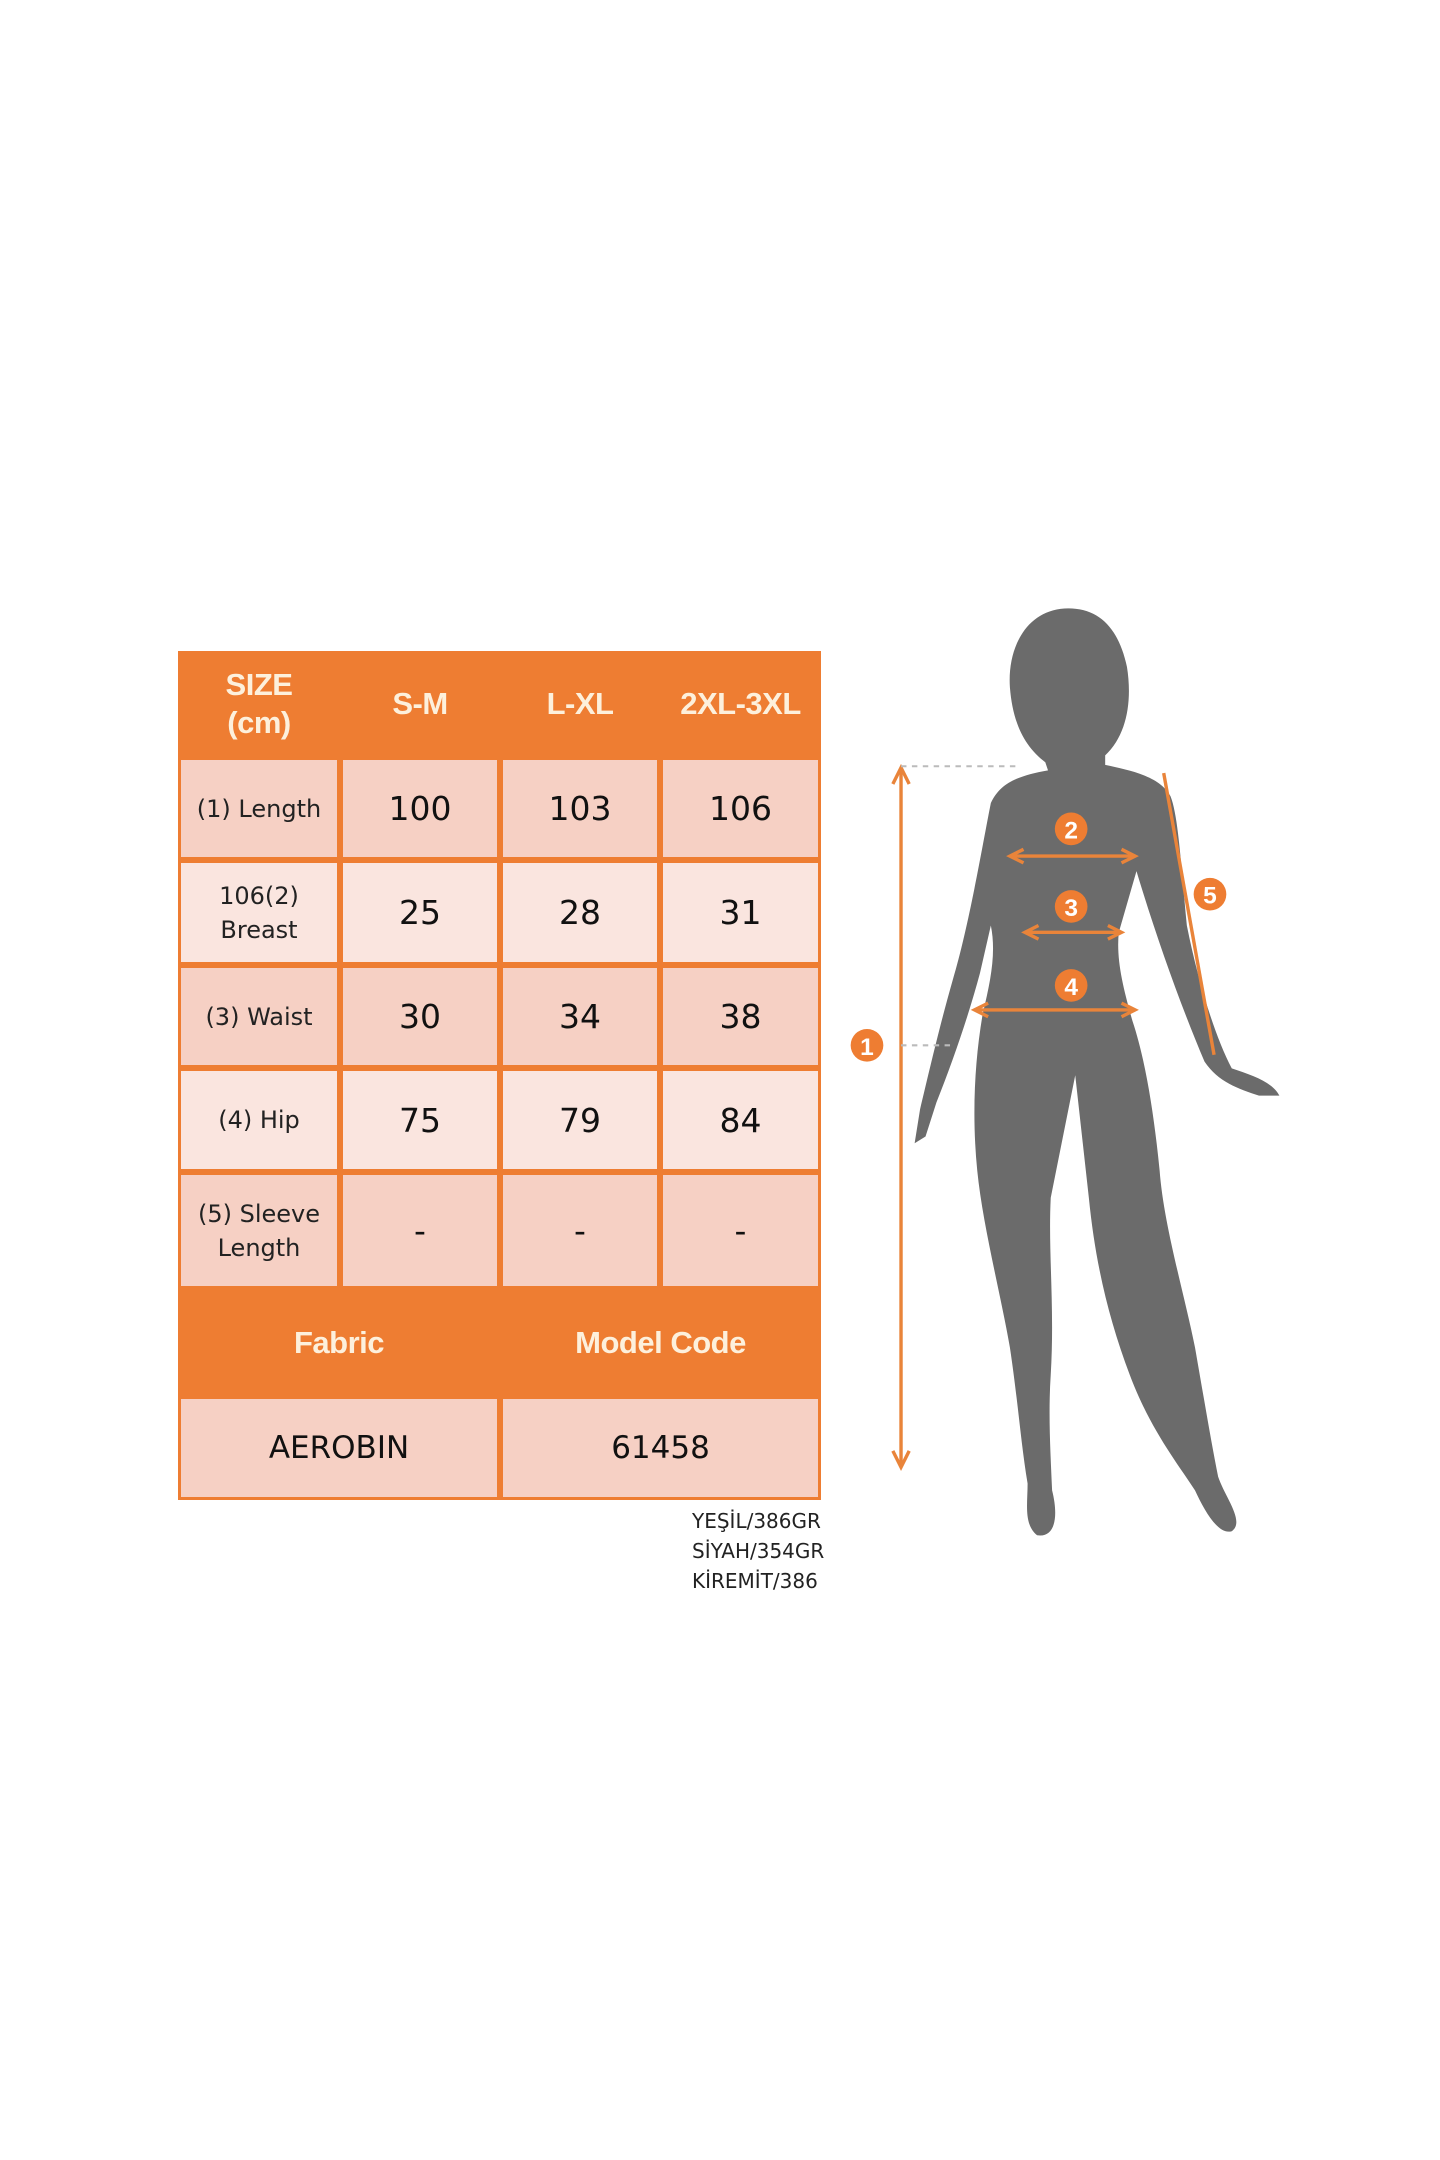 The image size is (1440, 2160). What do you see at coordinates (755, 1581) in the screenshot?
I see `note-line: KİREMİT/386` at bounding box center [755, 1581].